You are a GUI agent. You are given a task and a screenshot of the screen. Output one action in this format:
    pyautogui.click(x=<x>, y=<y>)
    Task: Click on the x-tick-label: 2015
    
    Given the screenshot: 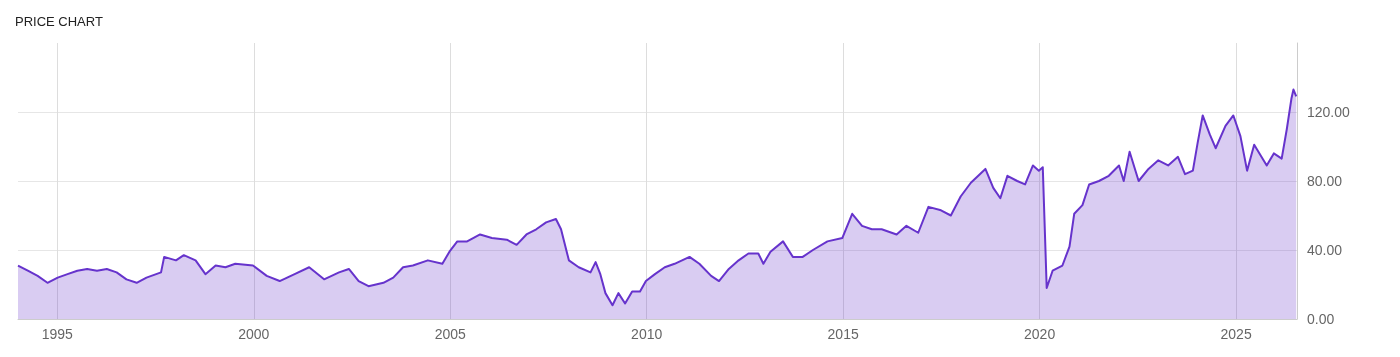 What is the action you would take?
    pyautogui.click(x=843, y=334)
    